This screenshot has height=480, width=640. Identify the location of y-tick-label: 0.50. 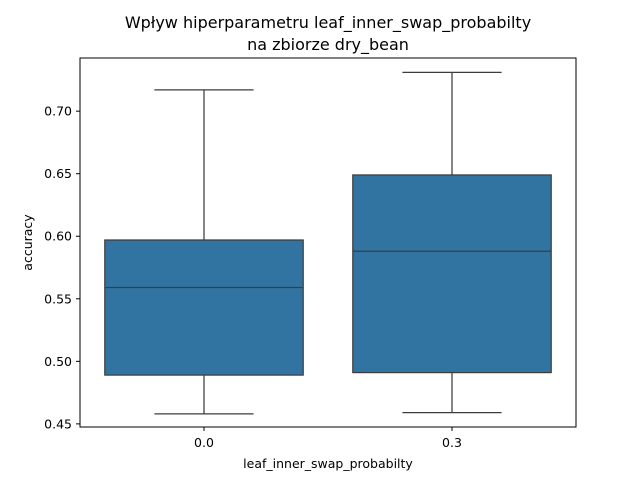
(58, 361).